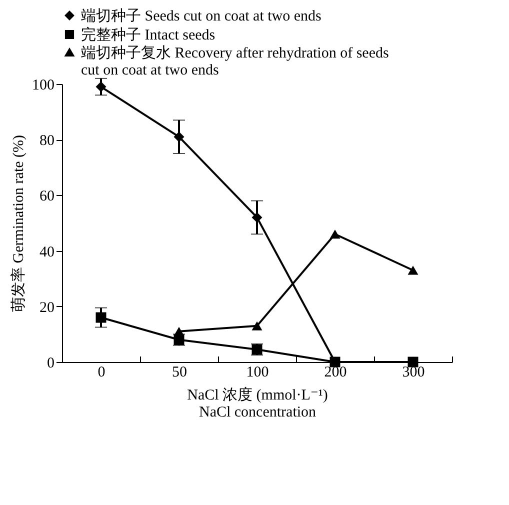 The image size is (509, 505). What do you see at coordinates (47, 196) in the screenshot?
I see `y-tick-label: 60` at bounding box center [47, 196].